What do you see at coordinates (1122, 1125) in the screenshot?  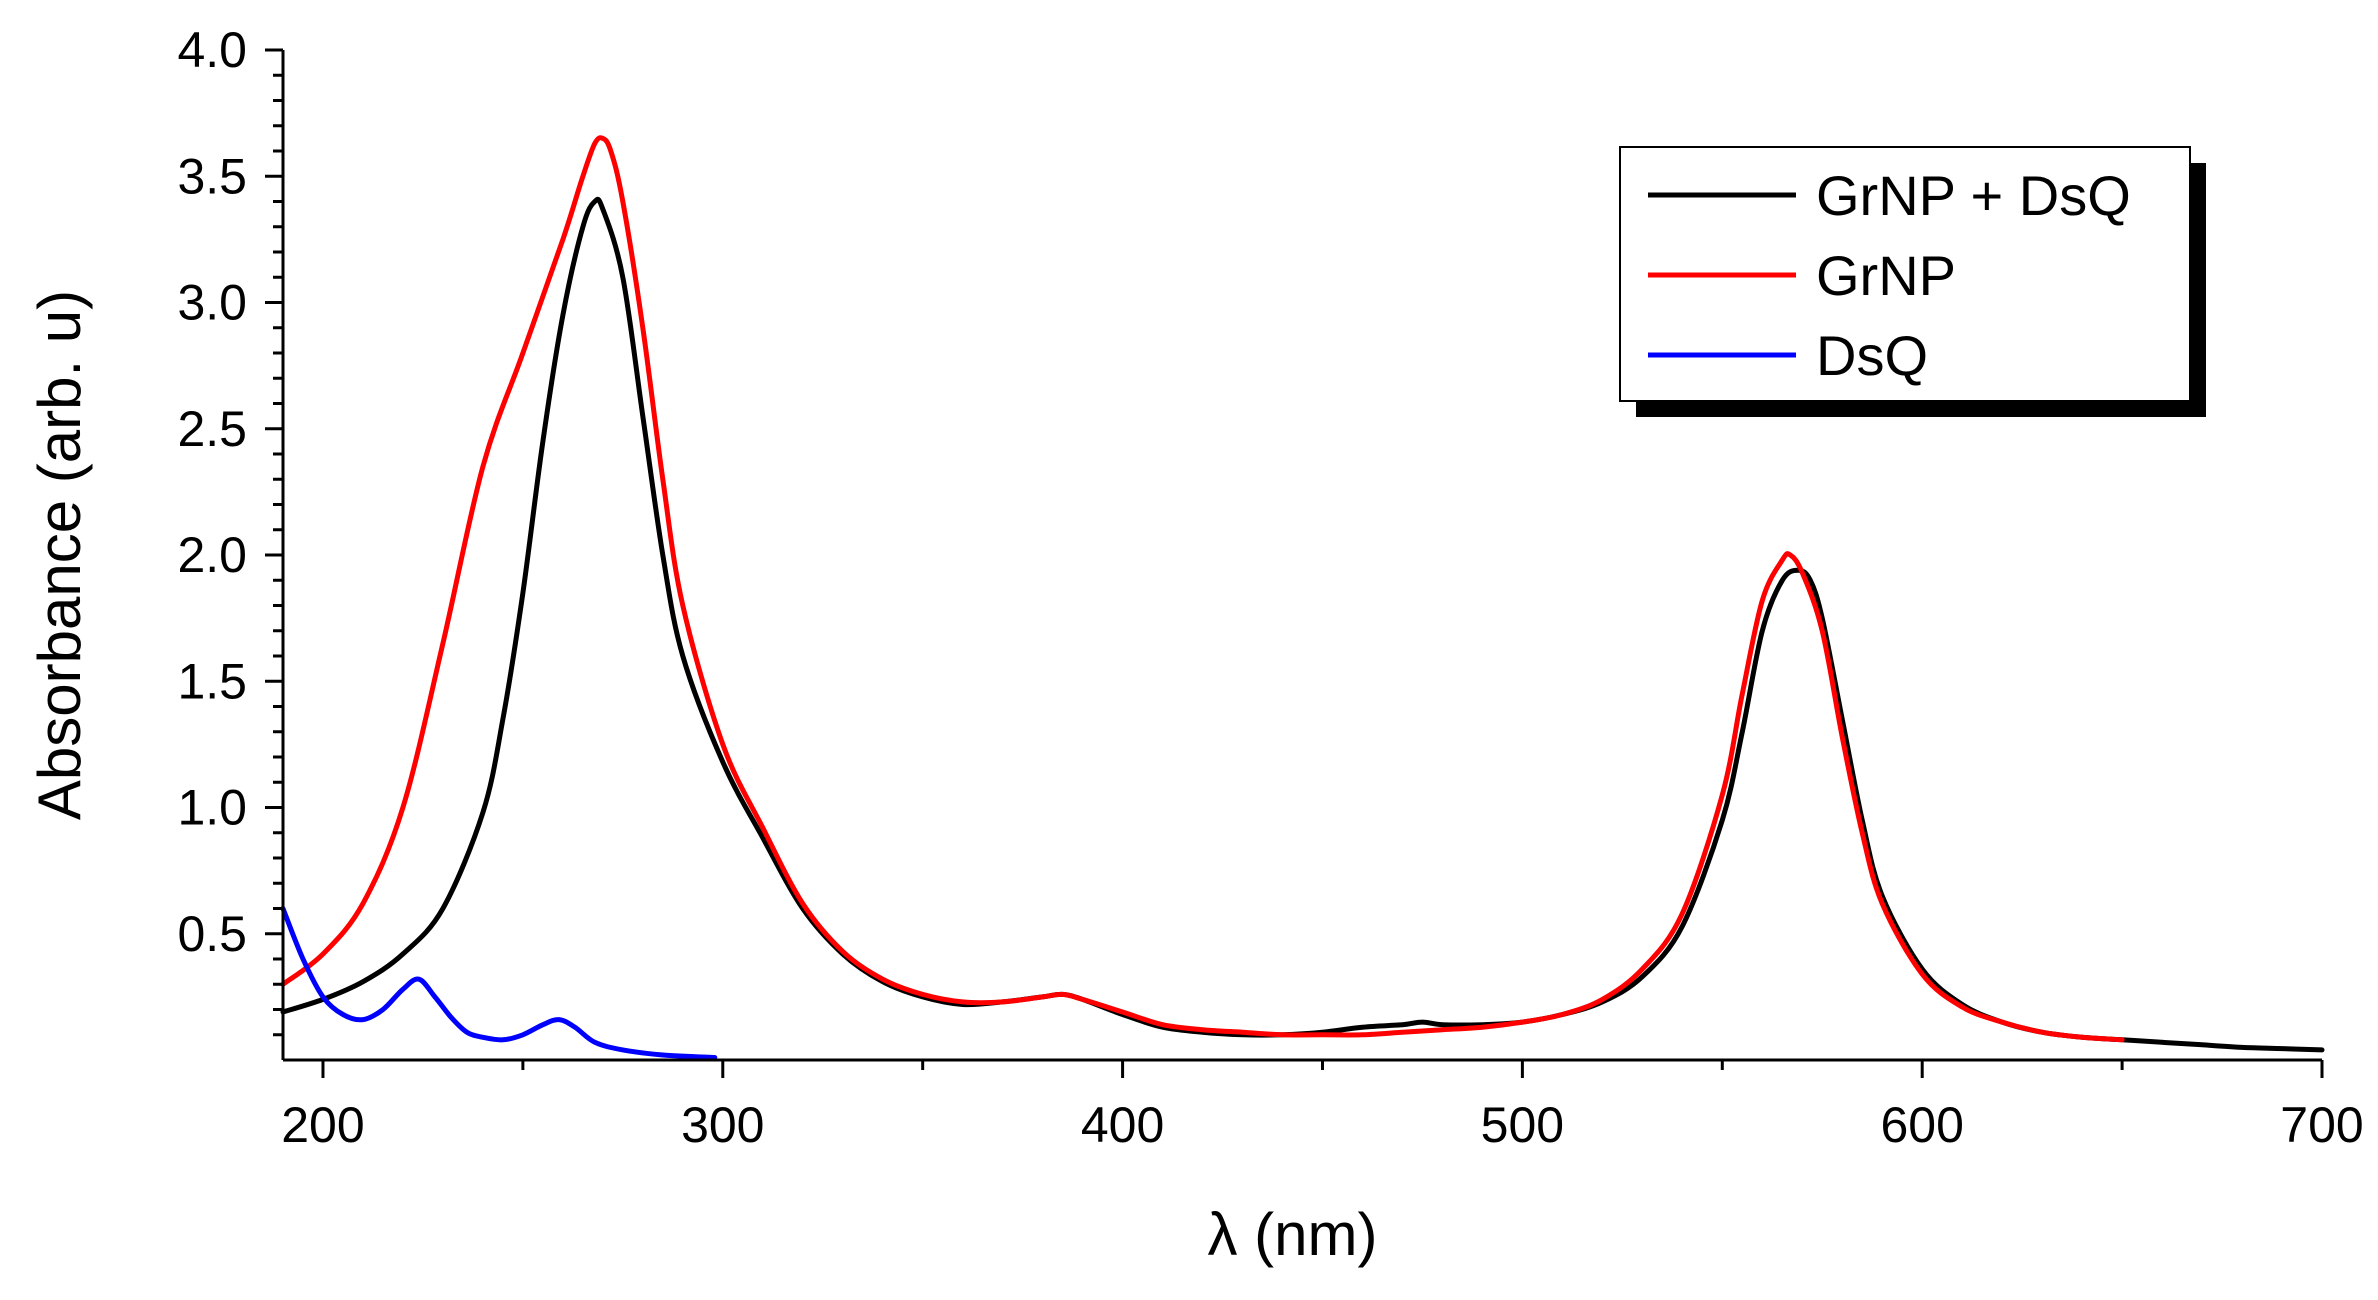 I see `x-tick-label: 400` at bounding box center [1122, 1125].